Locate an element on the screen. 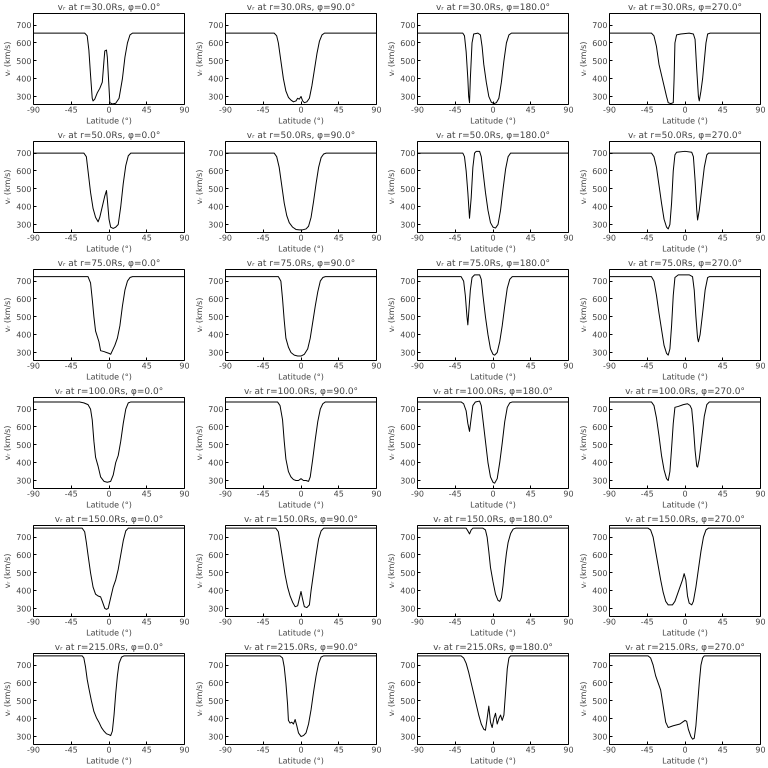 This screenshot has height=768, width=768. chart-title: vᵣ at r=50.0Rs, φ=90.0° is located at coordinates (301, 136).